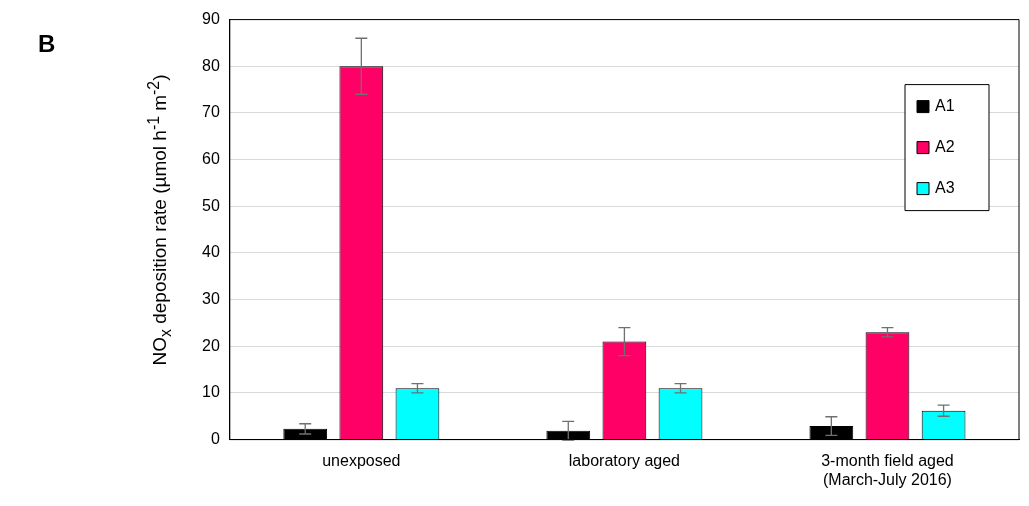 The width and height of the screenshot is (1029, 506). I want to click on y-tick-label: 10, so click(211, 392).